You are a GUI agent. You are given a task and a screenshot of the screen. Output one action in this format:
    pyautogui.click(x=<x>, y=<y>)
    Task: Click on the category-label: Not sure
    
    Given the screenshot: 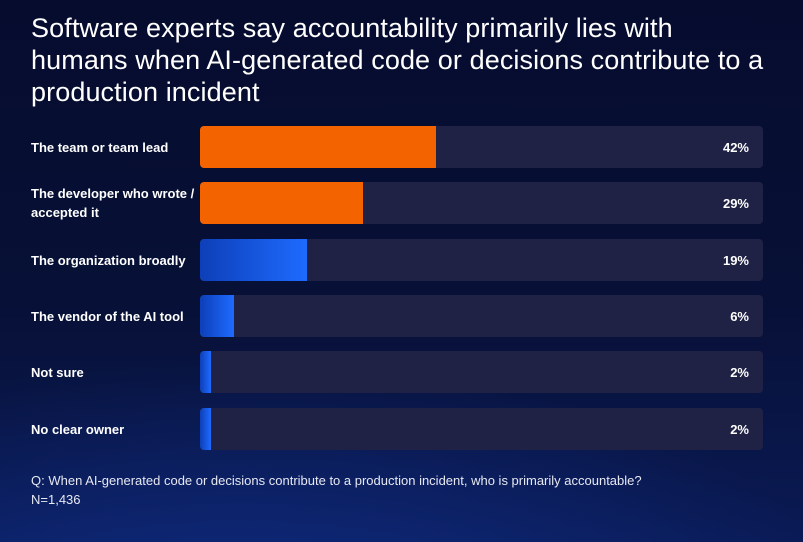 What is the action you would take?
    pyautogui.click(x=57, y=372)
    